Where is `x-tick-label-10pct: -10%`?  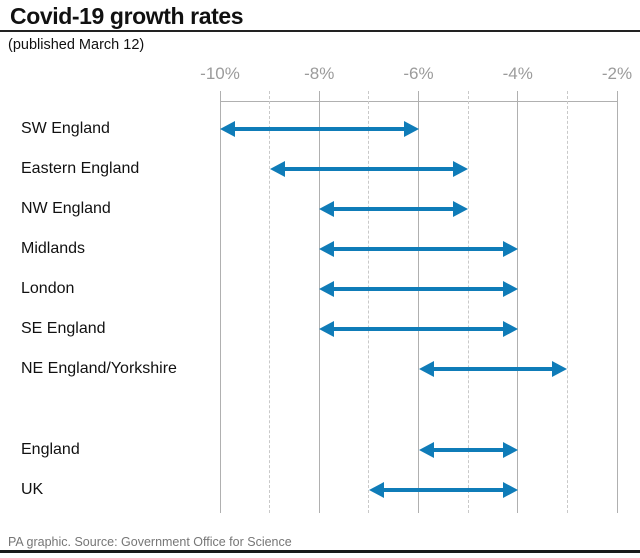 x-tick-label-10pct: -10% is located at coordinates (220, 73).